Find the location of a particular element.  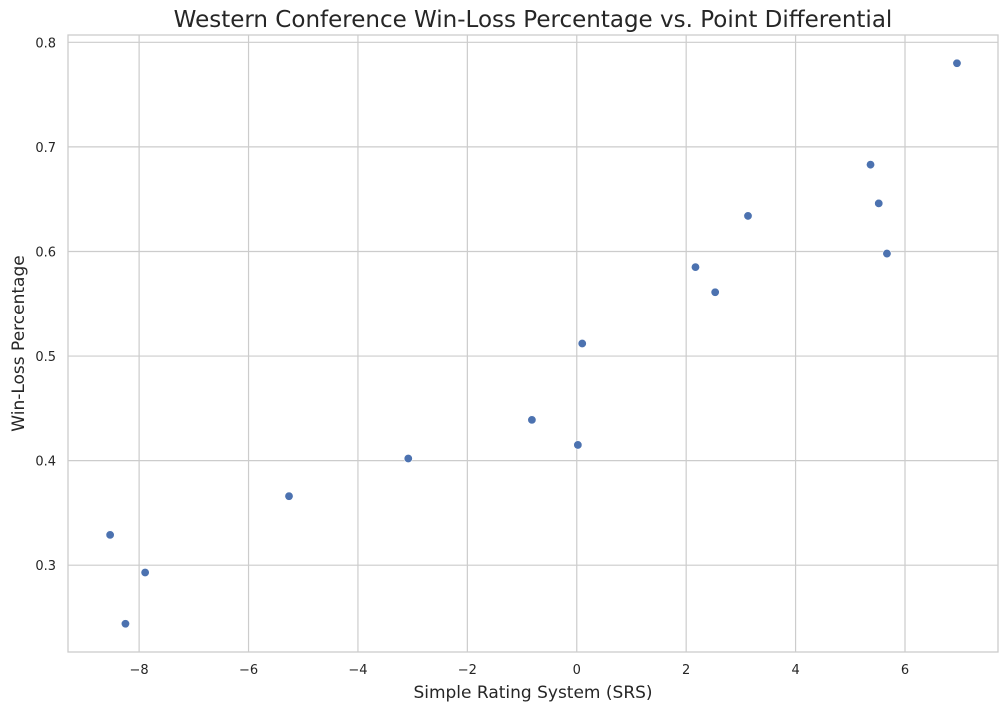

y-tick-label: 0.7 is located at coordinates (45, 148).